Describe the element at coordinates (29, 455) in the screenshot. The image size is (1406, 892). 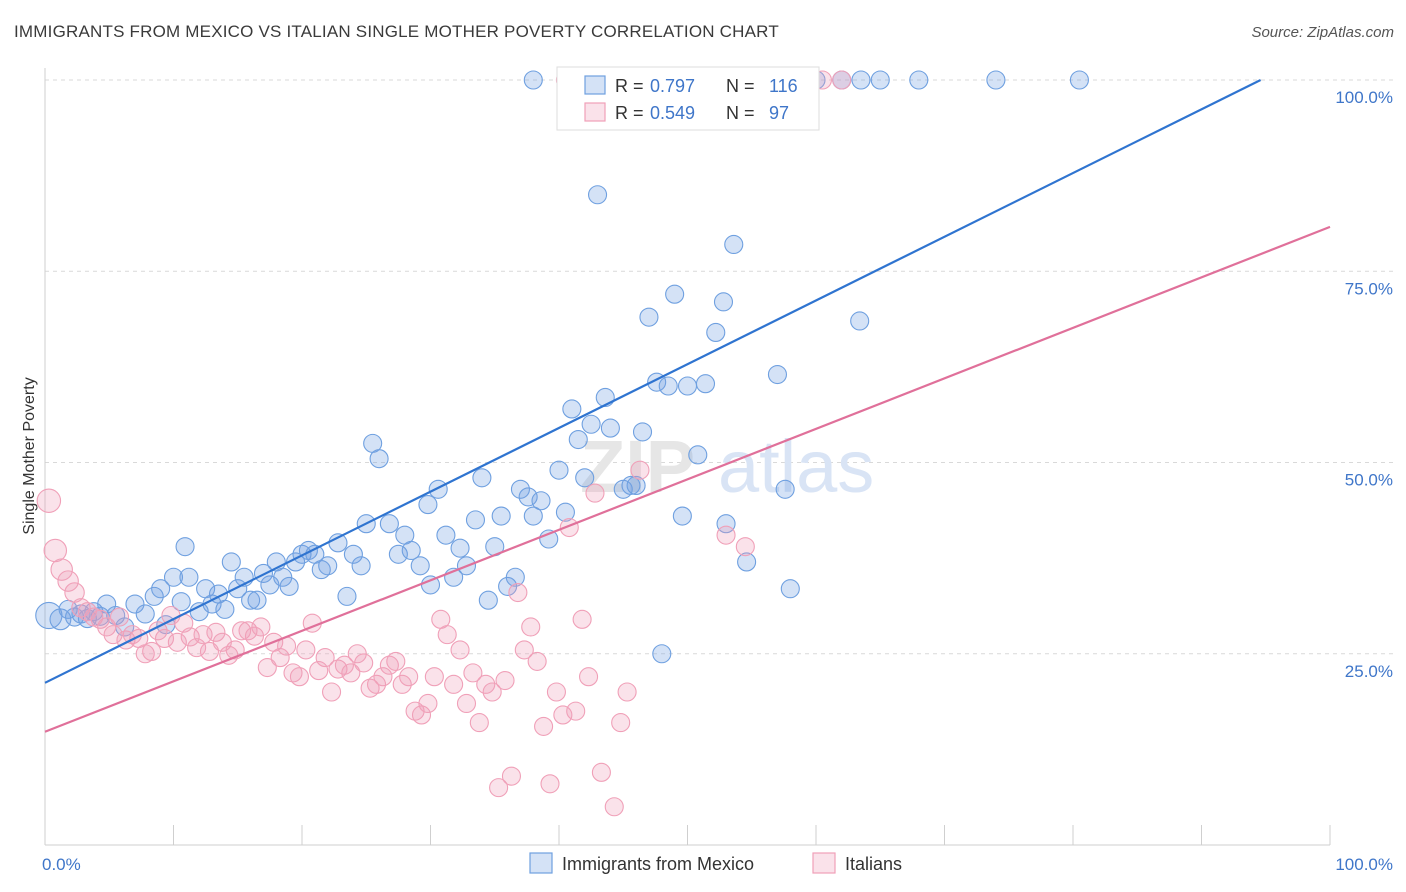
I see `y-axis-label: Single Mother Poverty` at that location.